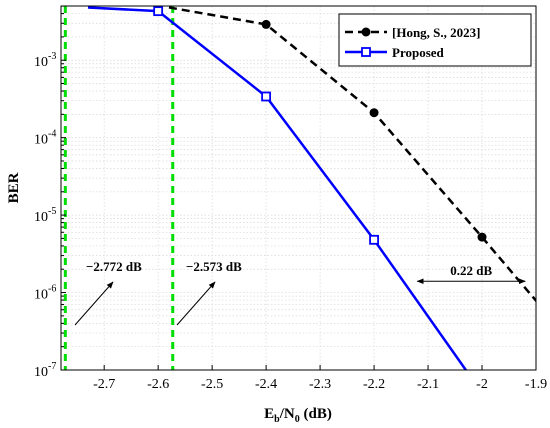  Describe the element at coordinates (482, 384) in the screenshot. I see `x-tick-label: -2` at that location.